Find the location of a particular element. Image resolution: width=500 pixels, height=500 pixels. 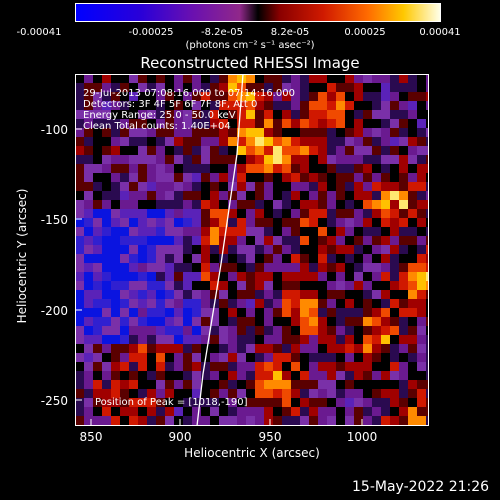

info-line-counts: Clean Total counts: 1.40E+04 is located at coordinates (157, 126).